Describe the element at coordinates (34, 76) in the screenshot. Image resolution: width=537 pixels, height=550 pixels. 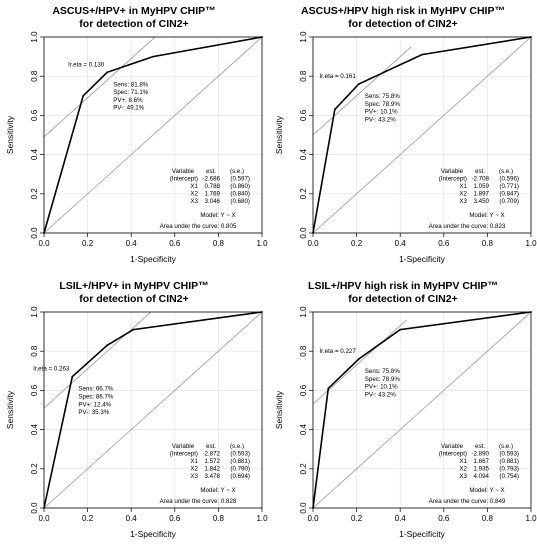
I see `y-tick-label: 0.8` at that location.